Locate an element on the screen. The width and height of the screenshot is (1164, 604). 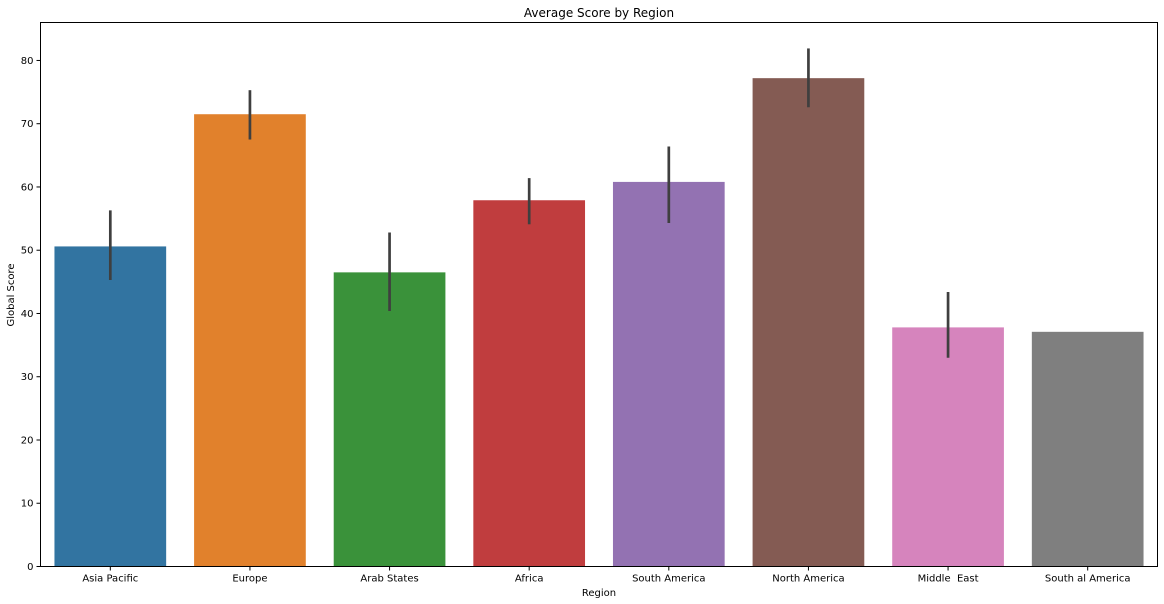
x-tick-label: North America is located at coordinates (808, 579).